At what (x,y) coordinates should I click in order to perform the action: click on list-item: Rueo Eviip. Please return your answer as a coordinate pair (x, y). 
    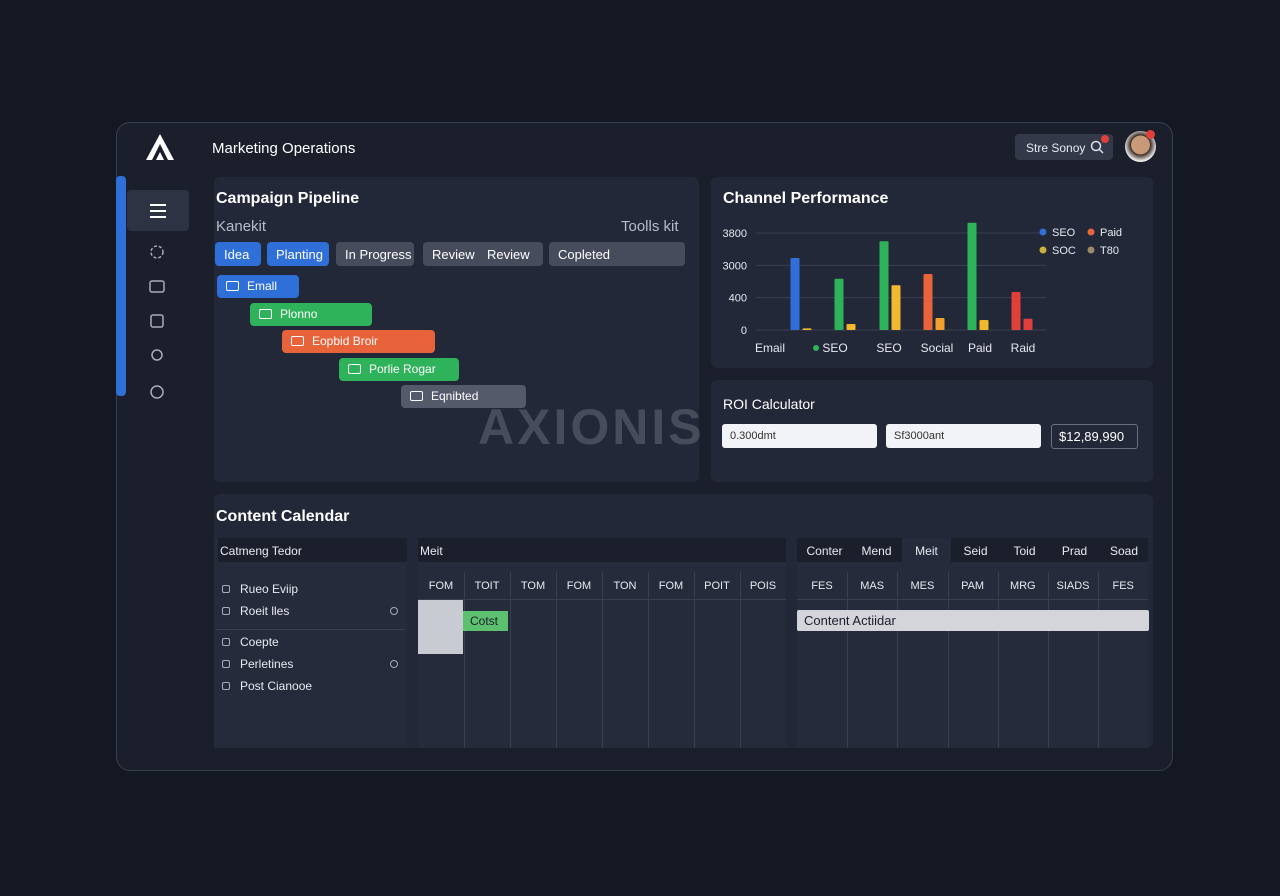
    Looking at the image, I should click on (269, 589).